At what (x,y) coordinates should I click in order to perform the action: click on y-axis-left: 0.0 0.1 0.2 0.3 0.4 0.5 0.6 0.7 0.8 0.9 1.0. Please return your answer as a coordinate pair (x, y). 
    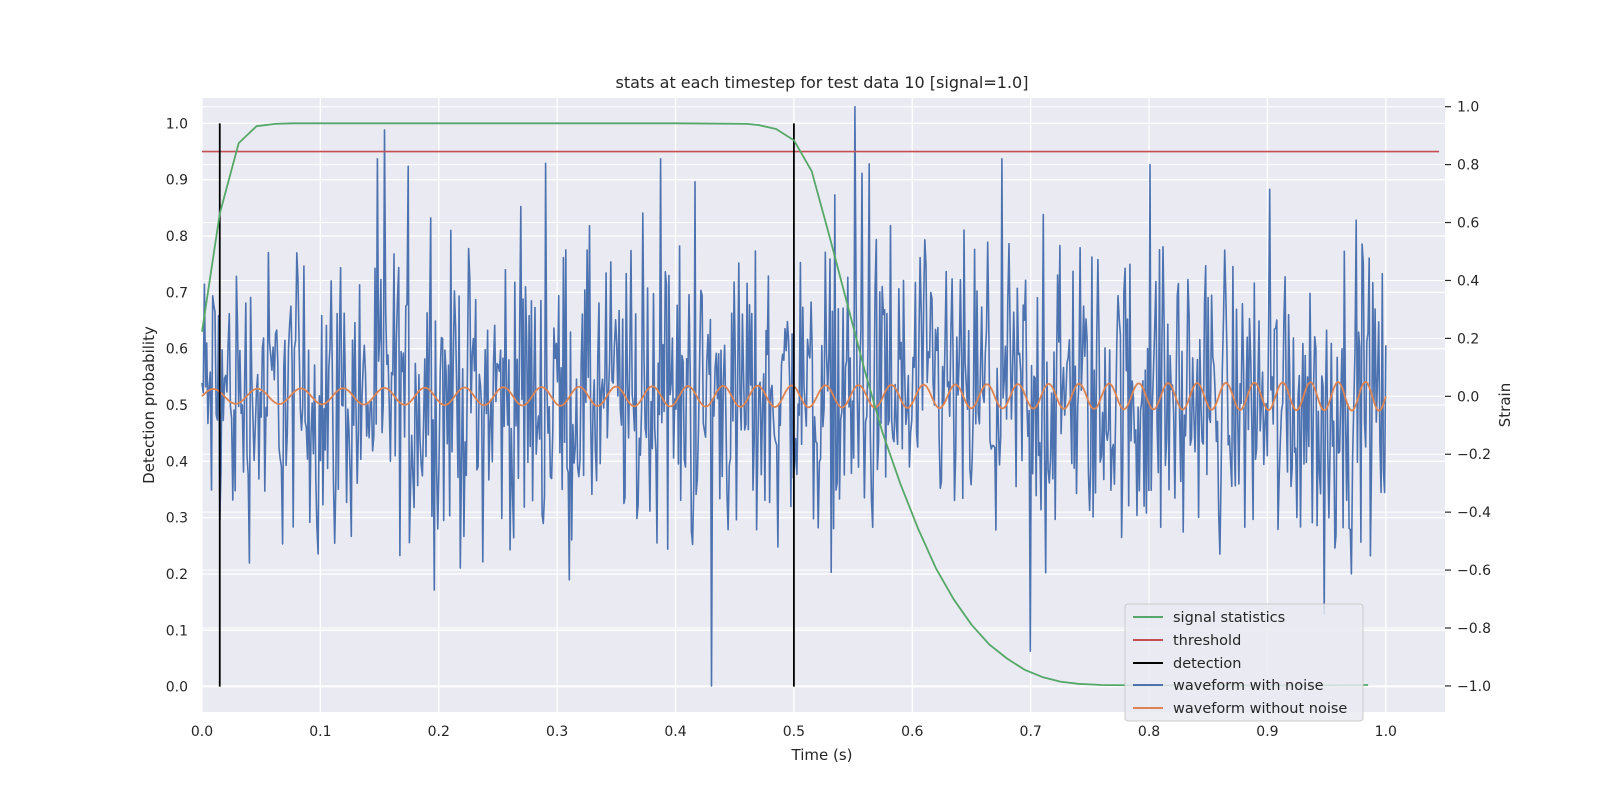
    Looking at the image, I should click on (177, 405).